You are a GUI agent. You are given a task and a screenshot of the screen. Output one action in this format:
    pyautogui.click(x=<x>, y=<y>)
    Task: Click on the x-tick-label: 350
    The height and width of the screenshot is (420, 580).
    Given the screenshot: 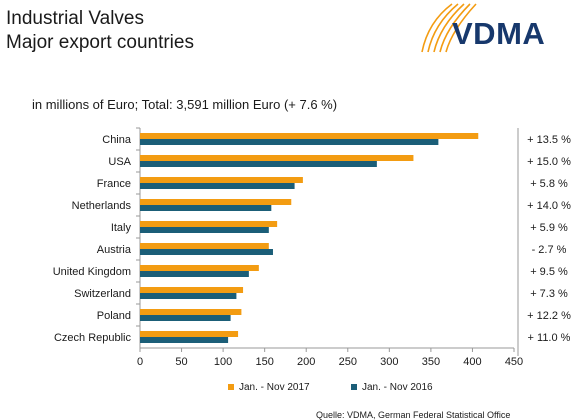 What is the action you would take?
    pyautogui.click(x=431, y=362)
    